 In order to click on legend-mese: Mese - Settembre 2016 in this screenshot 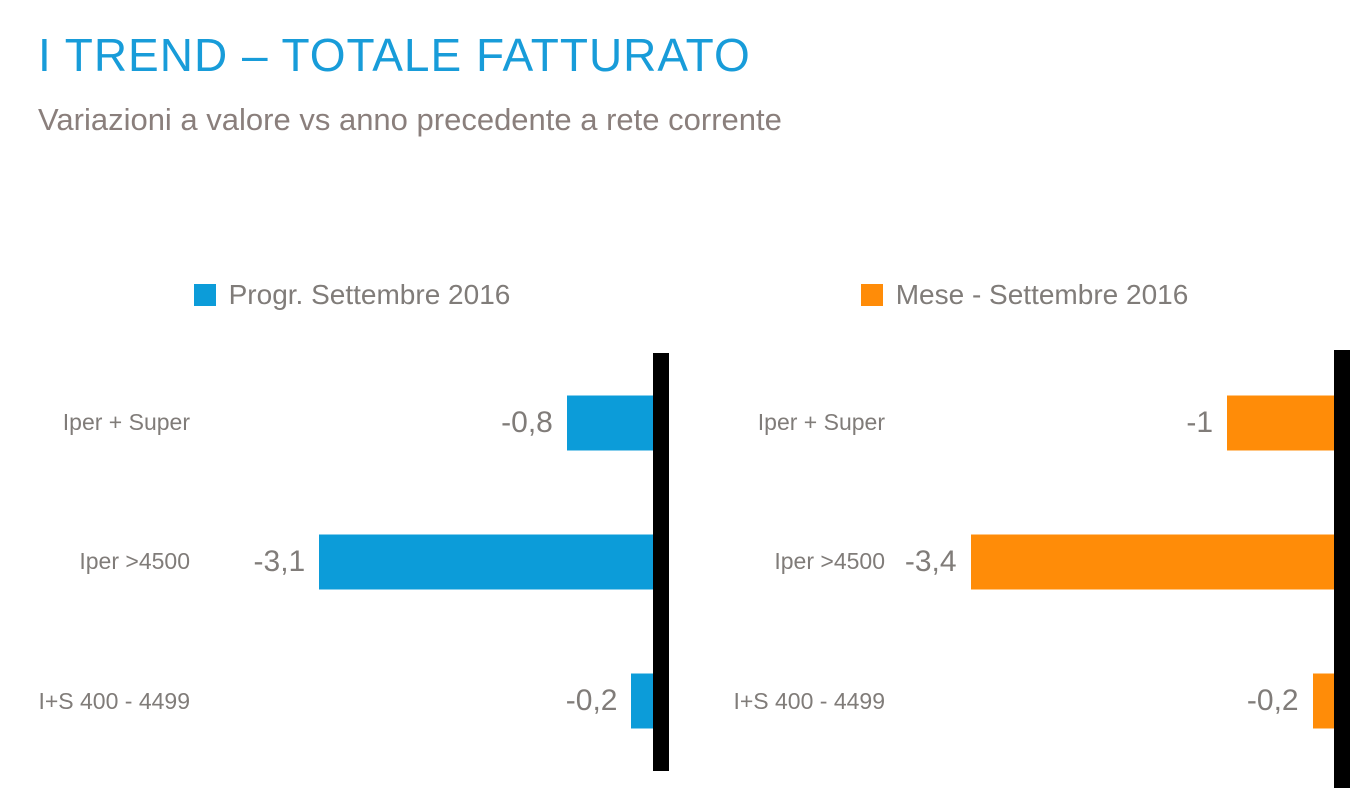, I will do `click(1024, 295)`.